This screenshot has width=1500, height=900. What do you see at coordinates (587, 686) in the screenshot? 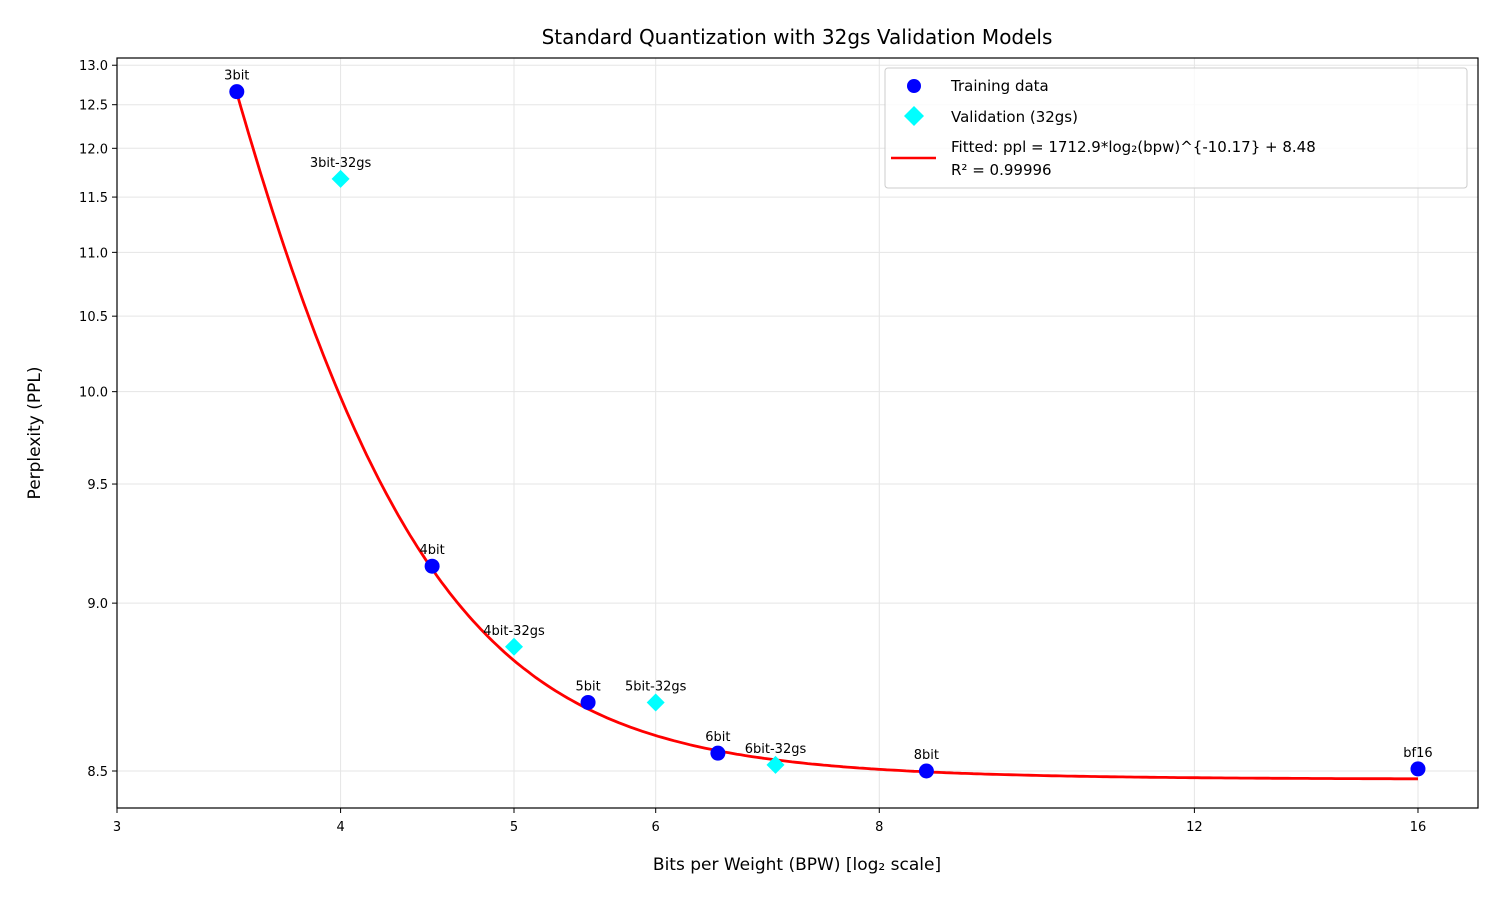
I see `point-label: 5bit` at bounding box center [587, 686].